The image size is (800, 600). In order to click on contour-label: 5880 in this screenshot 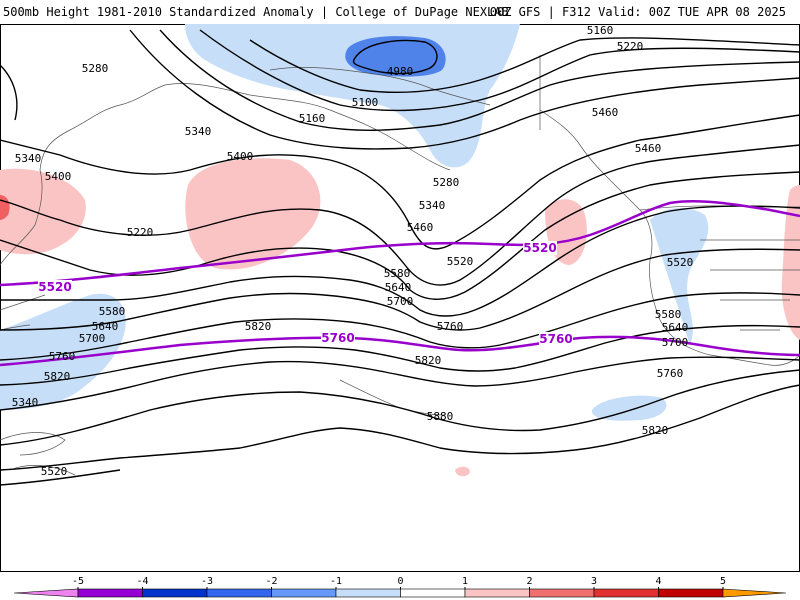, I will do `click(440, 416)`.